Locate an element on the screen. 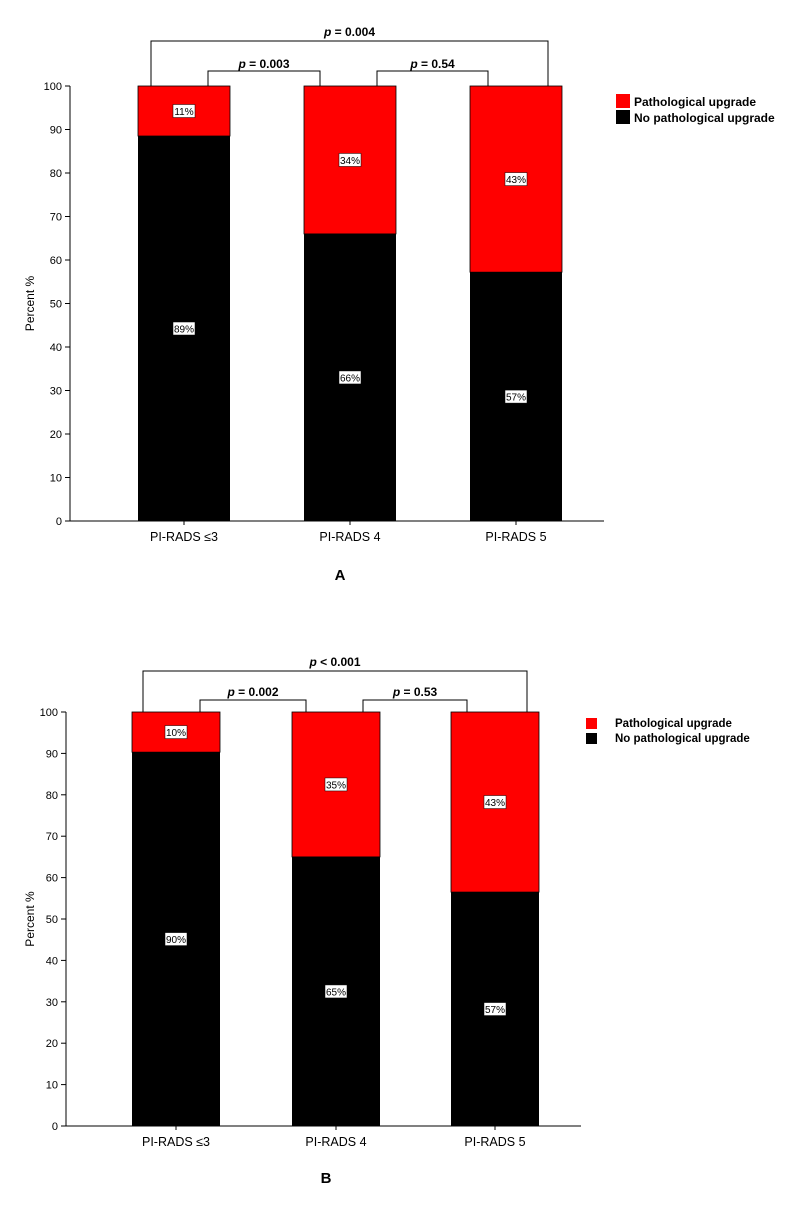  p-value-label: p = 0.003 is located at coordinates (263, 64).